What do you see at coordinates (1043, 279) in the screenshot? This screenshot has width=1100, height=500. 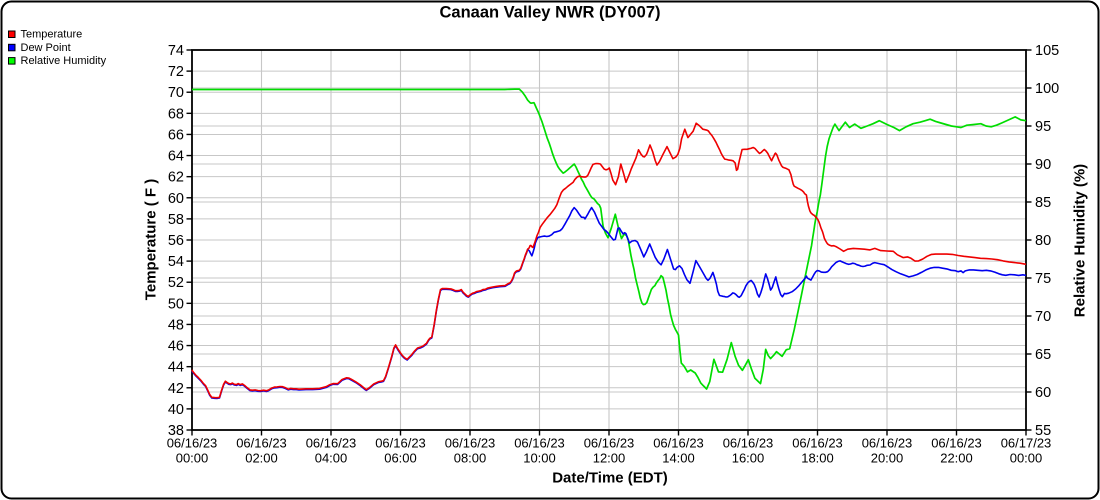 I see `svg-text: 75` at bounding box center [1043, 279].